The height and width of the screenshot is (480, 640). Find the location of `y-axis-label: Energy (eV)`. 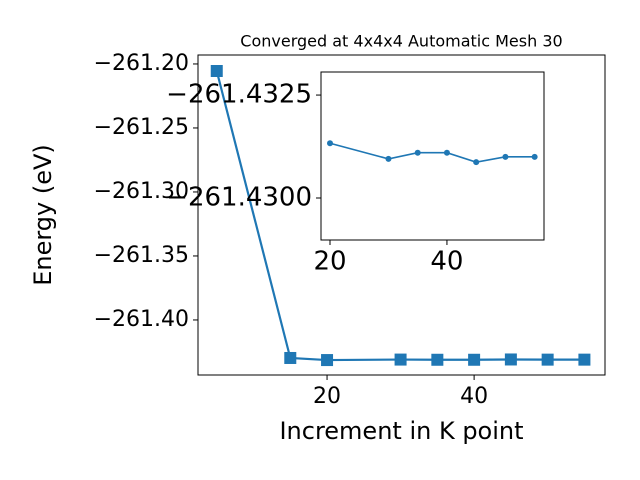

y-axis-label: Energy (eV) is located at coordinates (43, 215).